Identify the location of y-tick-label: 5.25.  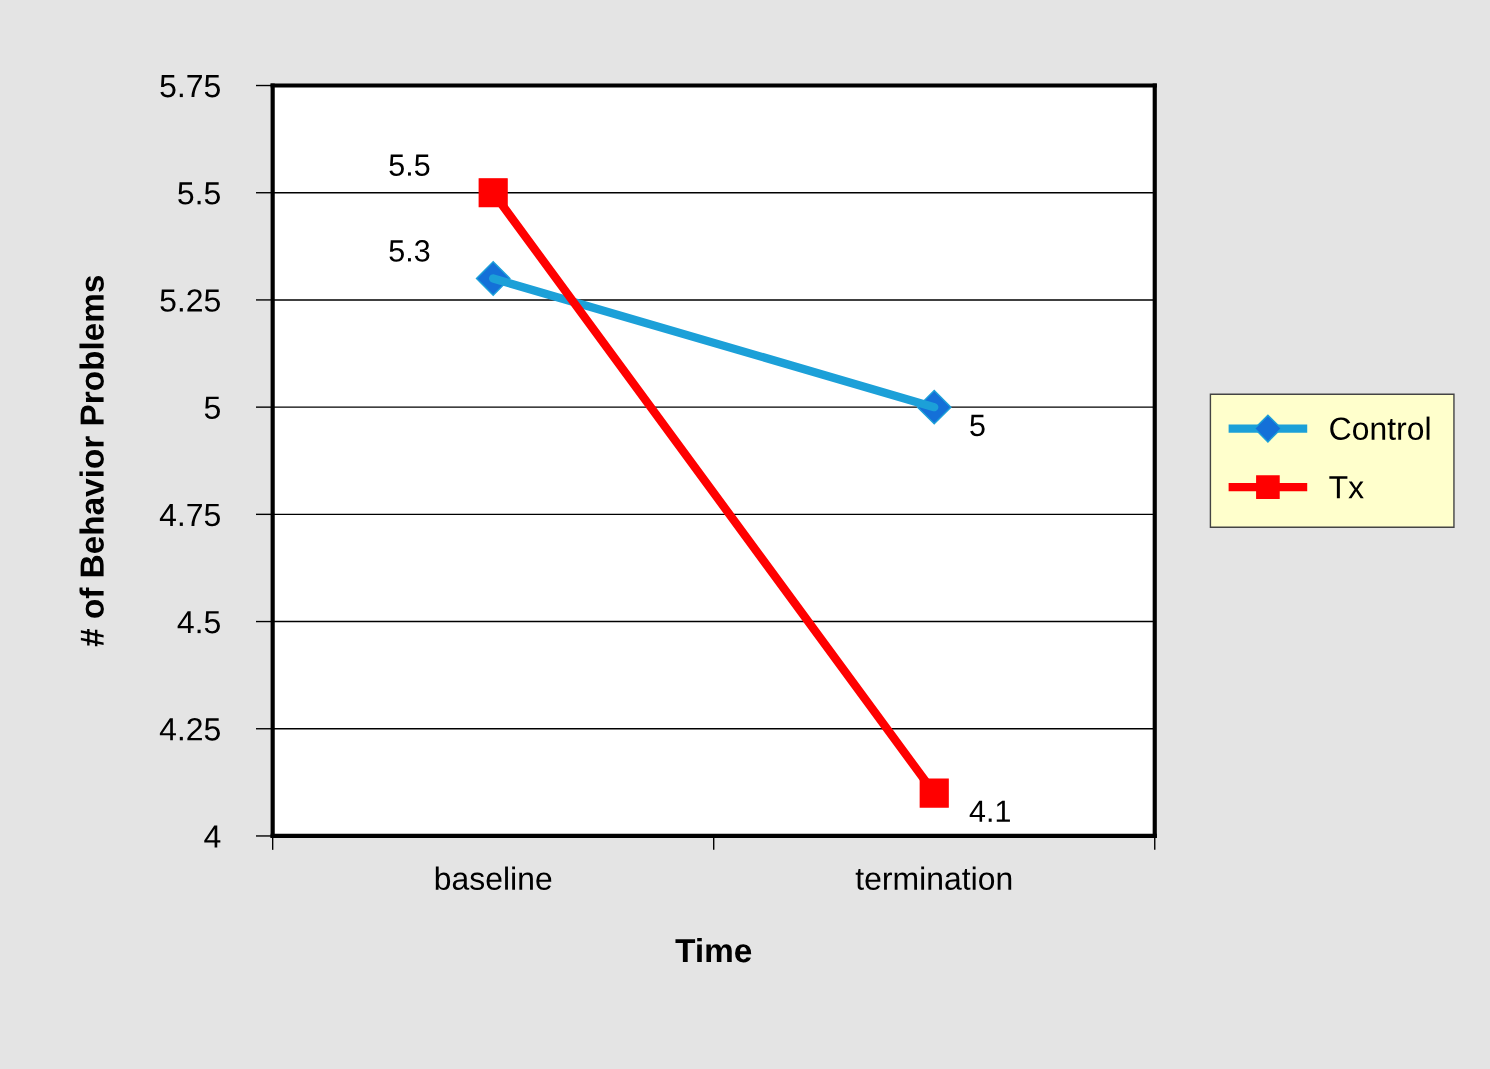
(190, 300).